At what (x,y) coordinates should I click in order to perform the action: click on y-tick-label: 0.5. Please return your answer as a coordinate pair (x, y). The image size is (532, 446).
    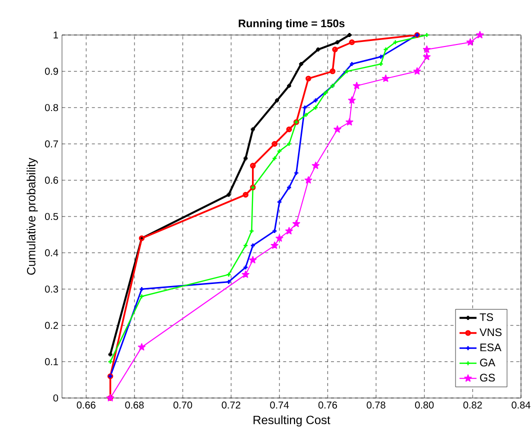
    Looking at the image, I should click on (51, 216).